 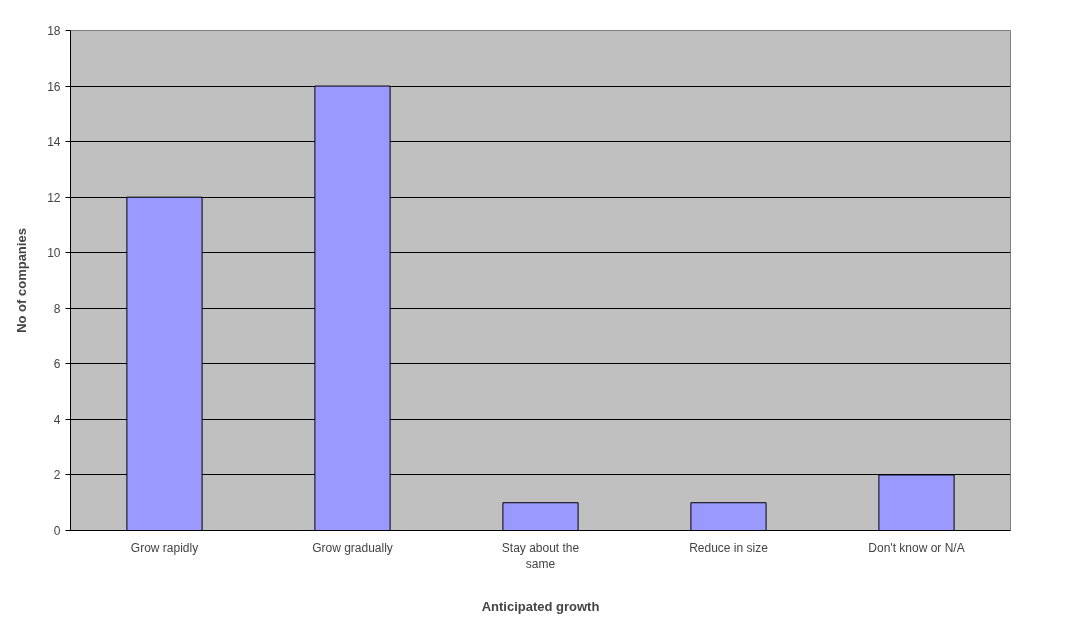 I want to click on y-tick-label: 16, so click(x=54, y=86).